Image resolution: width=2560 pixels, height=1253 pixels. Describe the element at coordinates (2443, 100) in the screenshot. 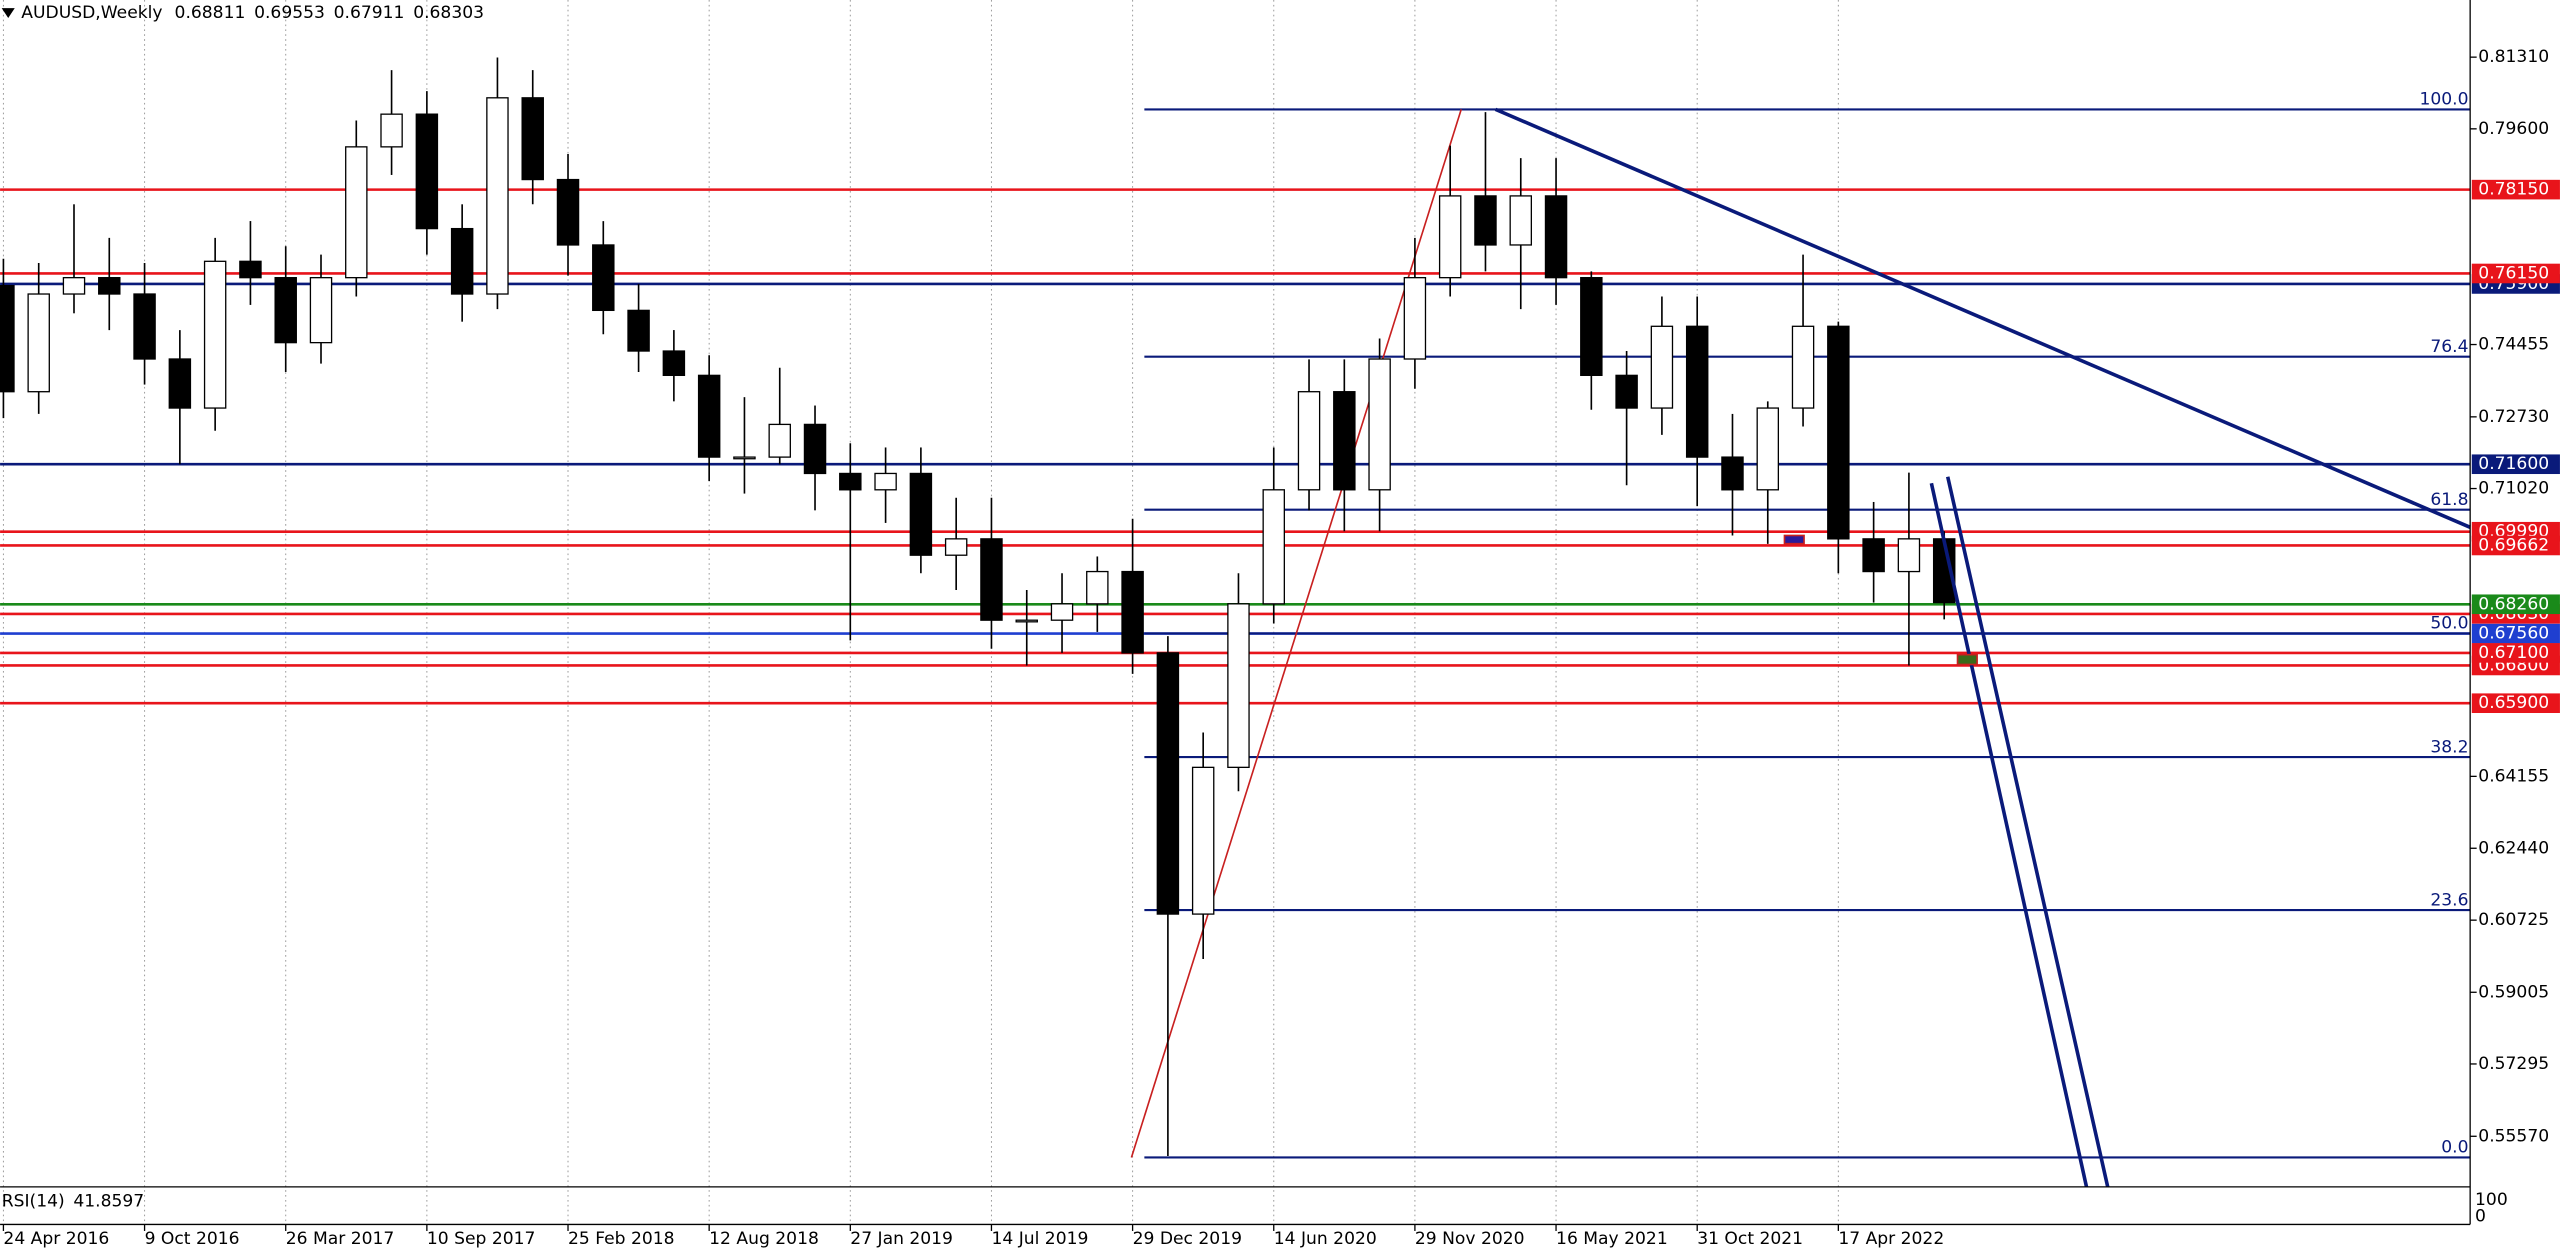

I see `fibo-label: 100.0` at that location.